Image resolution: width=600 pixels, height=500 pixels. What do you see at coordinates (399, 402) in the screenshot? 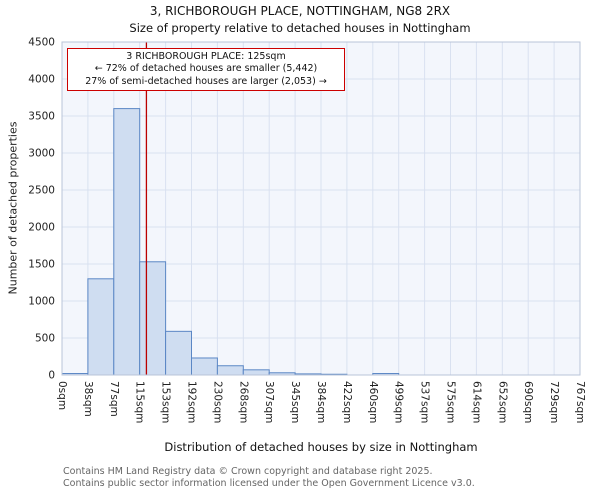
I see `x-tick-label: 499sqm` at bounding box center [399, 402].